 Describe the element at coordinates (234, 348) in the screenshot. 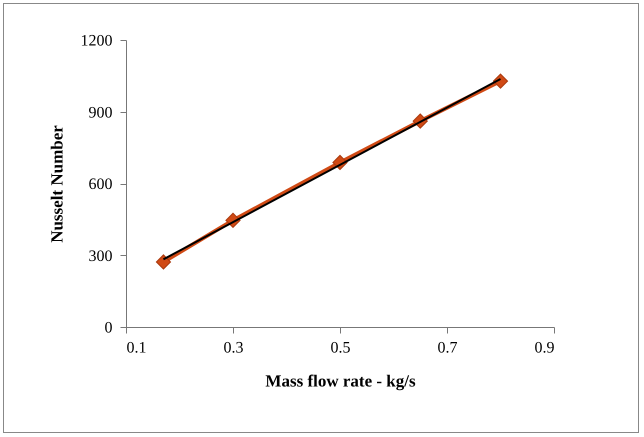

I see `x-tick-label: 0.3` at that location.